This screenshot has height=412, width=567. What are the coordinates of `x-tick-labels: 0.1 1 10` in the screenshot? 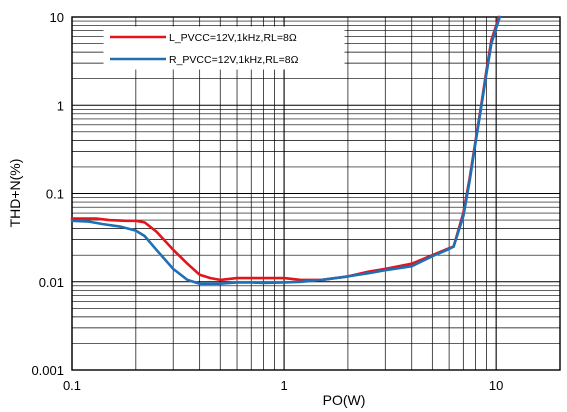 It's located at (283, 385).